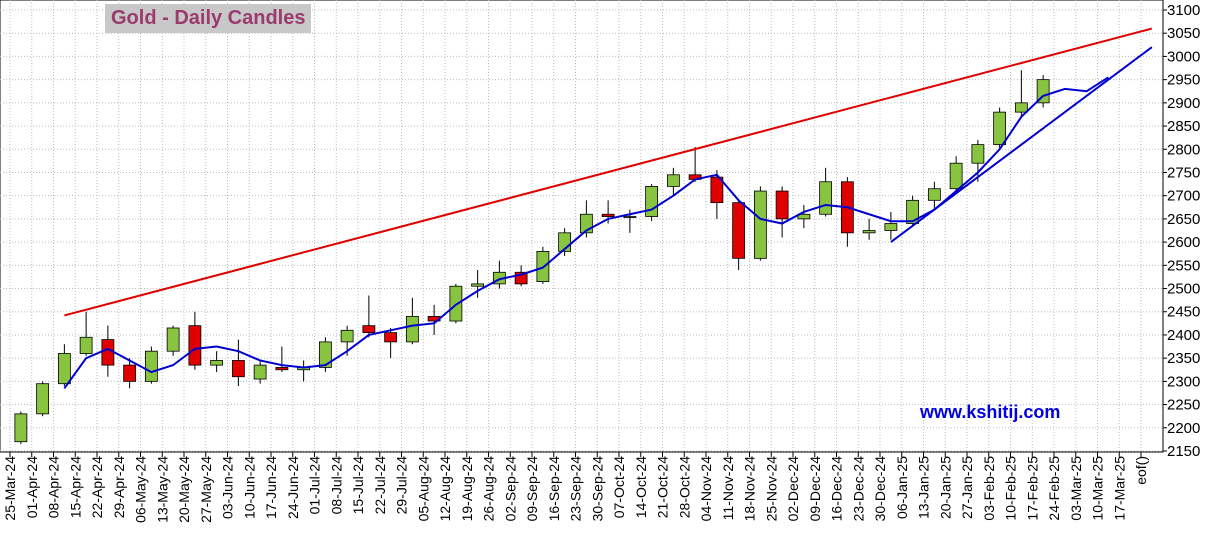 The image size is (1215, 552). Describe the element at coordinates (1183, 265) in the screenshot. I see `y-tick-label: 2550` at that location.